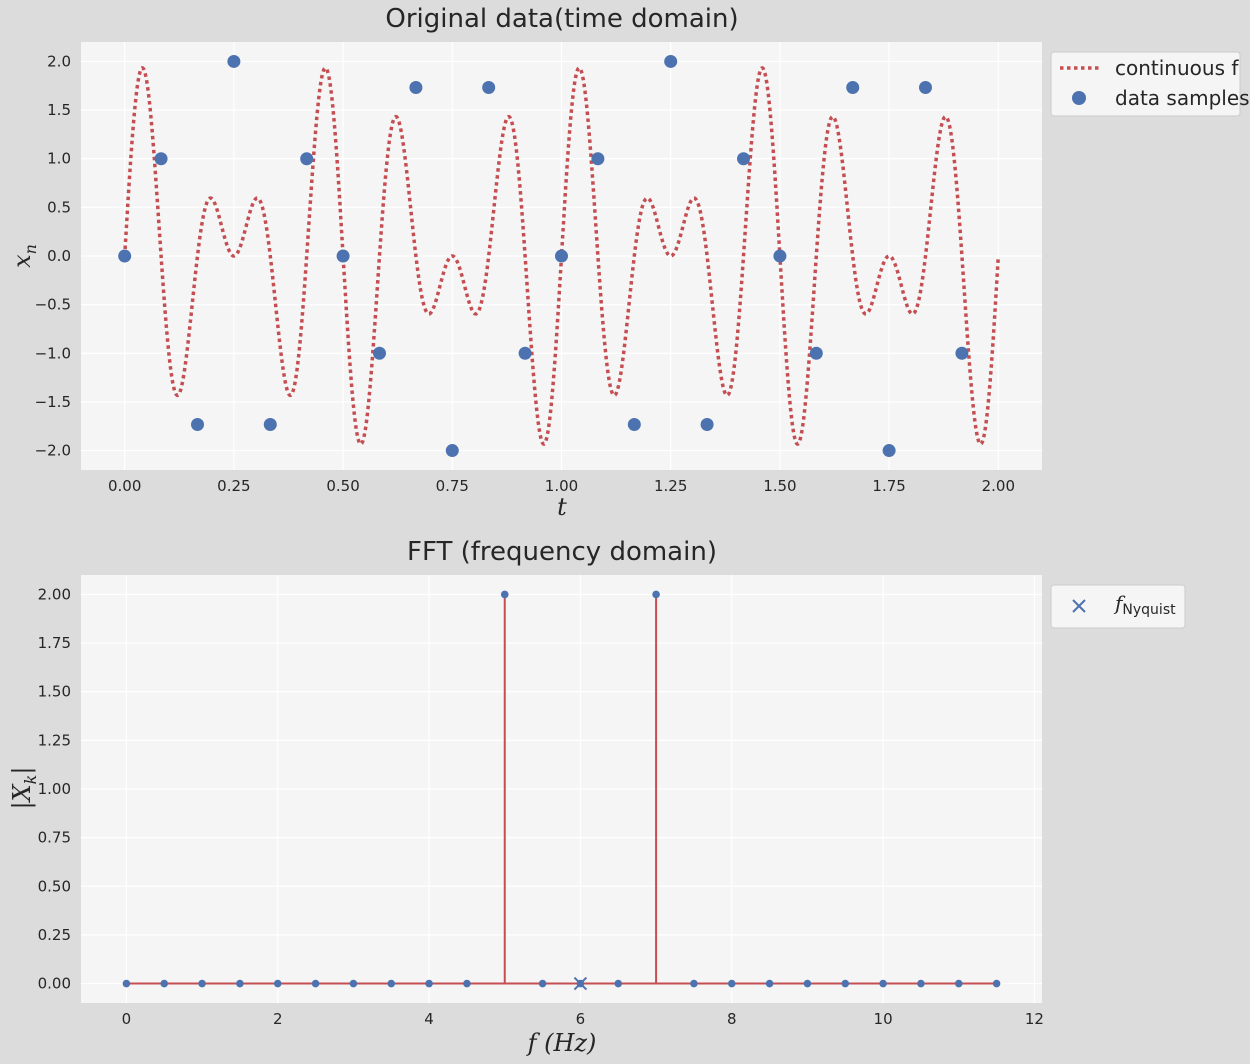  I want to click on legend-continuous-f: continuous f, so click(1177, 68).